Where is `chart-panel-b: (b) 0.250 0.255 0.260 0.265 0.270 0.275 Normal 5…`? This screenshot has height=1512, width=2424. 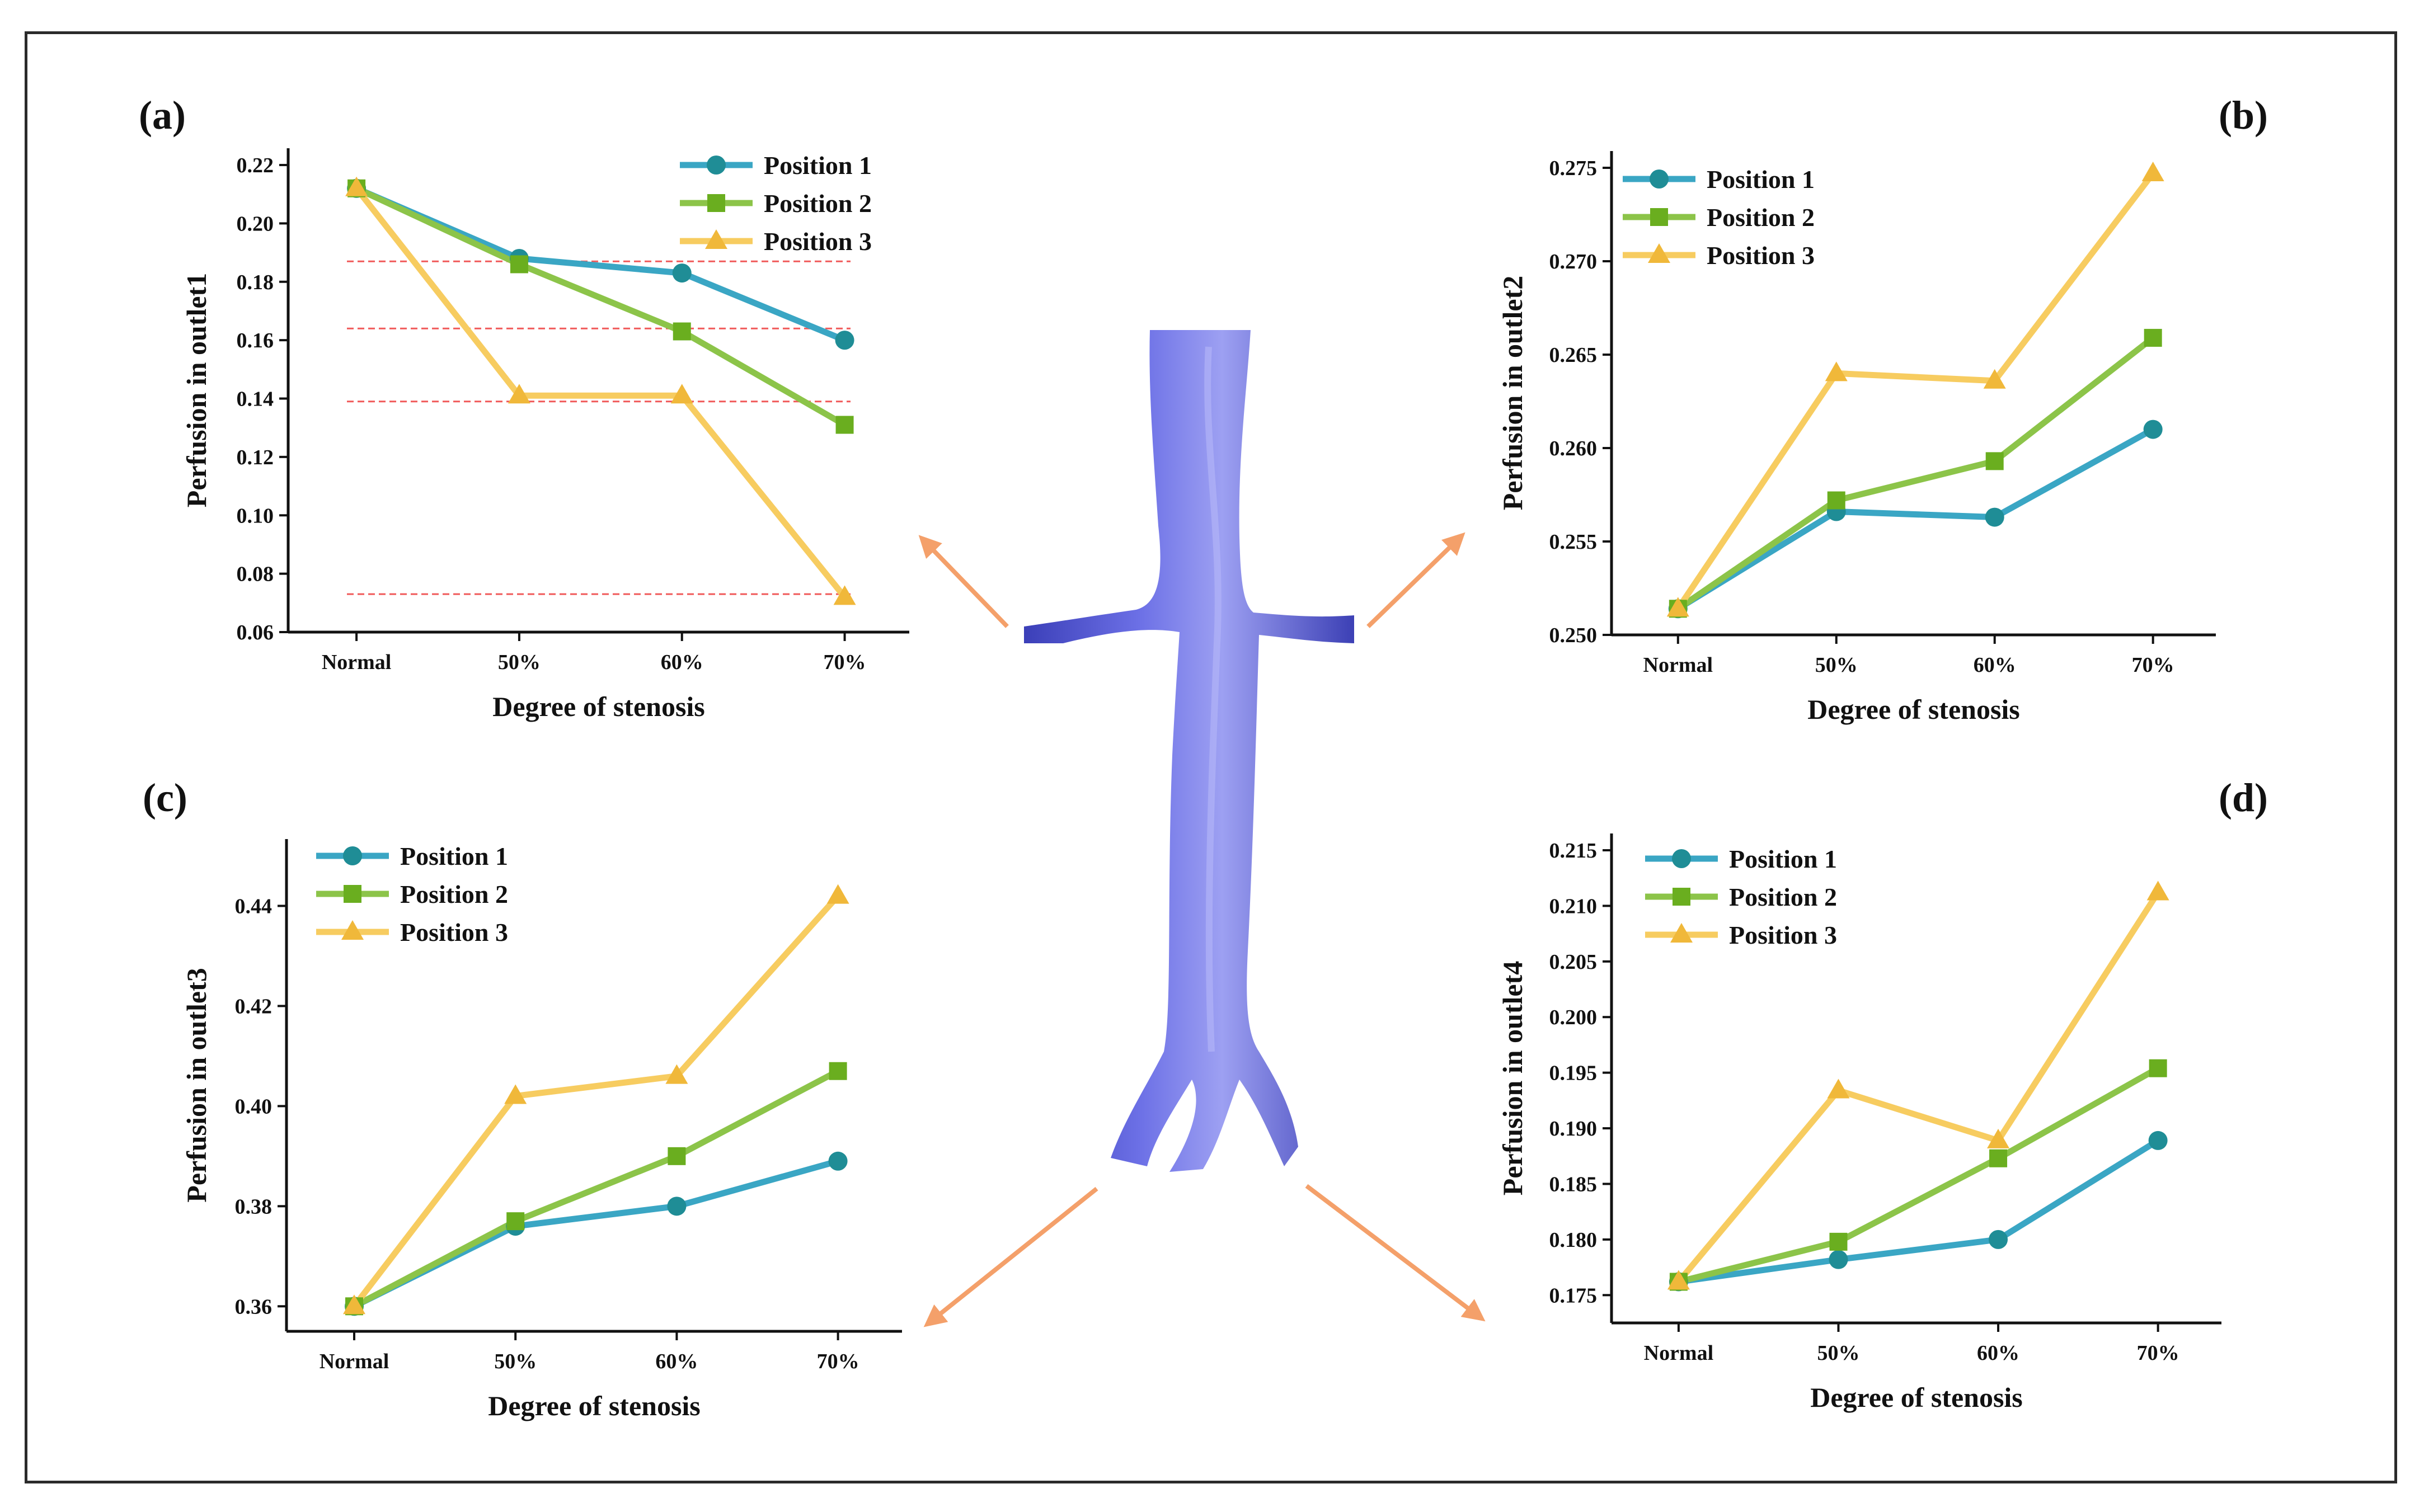 chart-panel-b: (b) 0.250 0.255 0.260 0.265 0.270 0.275 Normal 5… is located at coordinates (1882, 409).